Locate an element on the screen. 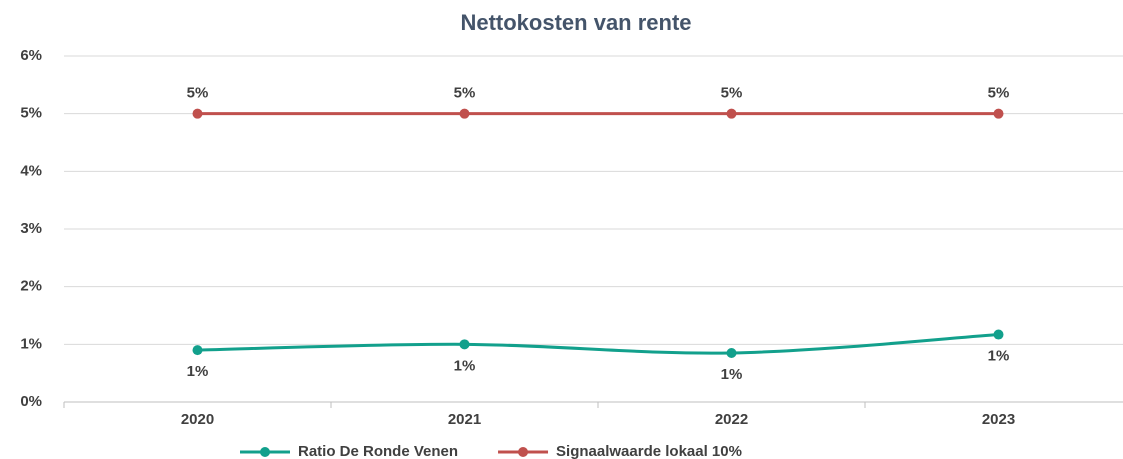 This screenshot has width=1123, height=459. legend-label: Ratio De Ronde Venen is located at coordinates (378, 451).